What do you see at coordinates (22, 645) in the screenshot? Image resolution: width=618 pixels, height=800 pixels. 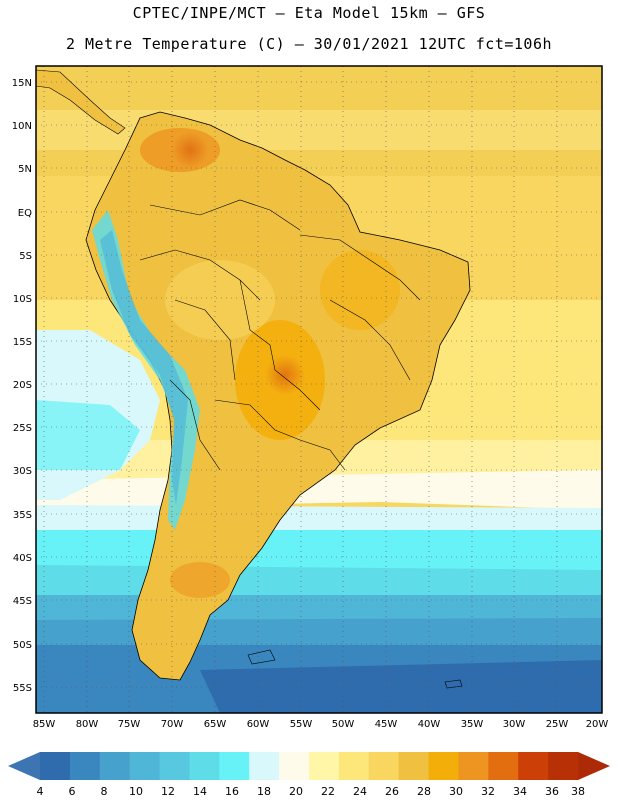 I see `lat-label: 50S` at bounding box center [22, 645].